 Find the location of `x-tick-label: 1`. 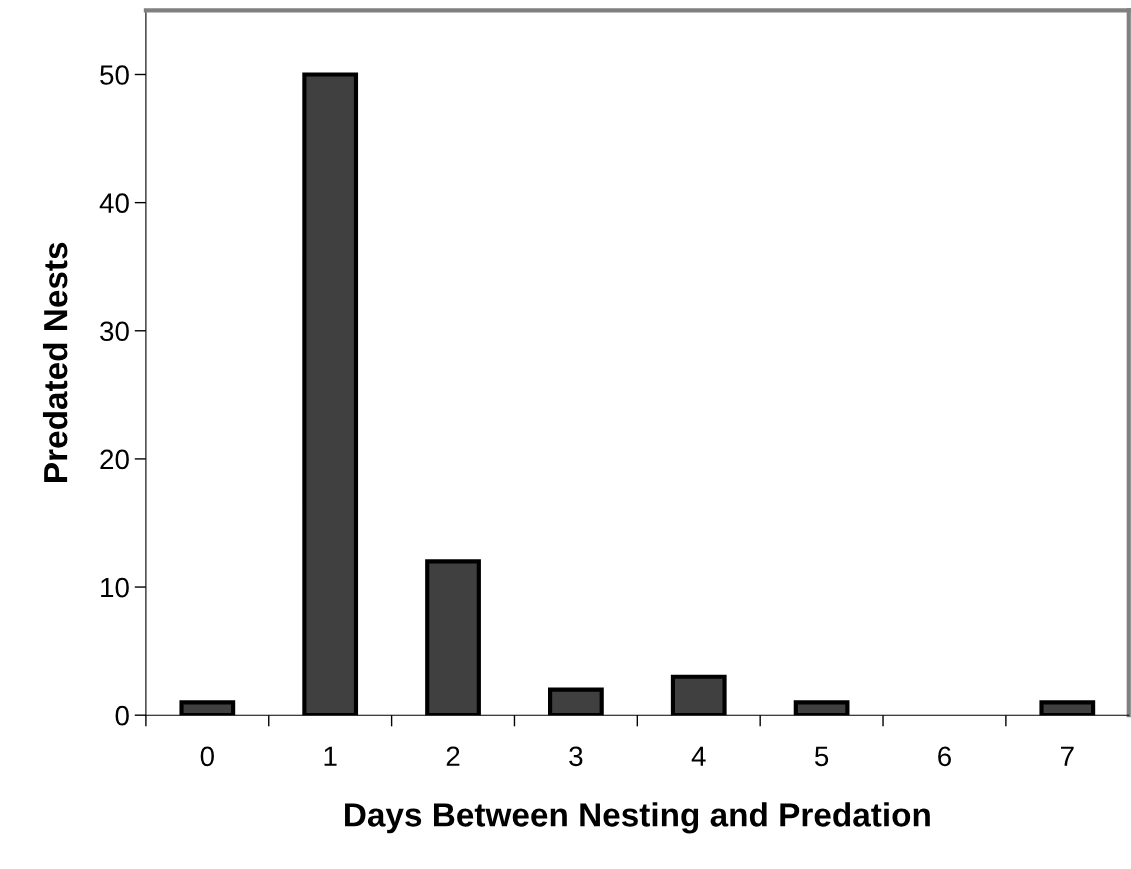

x-tick-label: 1 is located at coordinates (330, 756).